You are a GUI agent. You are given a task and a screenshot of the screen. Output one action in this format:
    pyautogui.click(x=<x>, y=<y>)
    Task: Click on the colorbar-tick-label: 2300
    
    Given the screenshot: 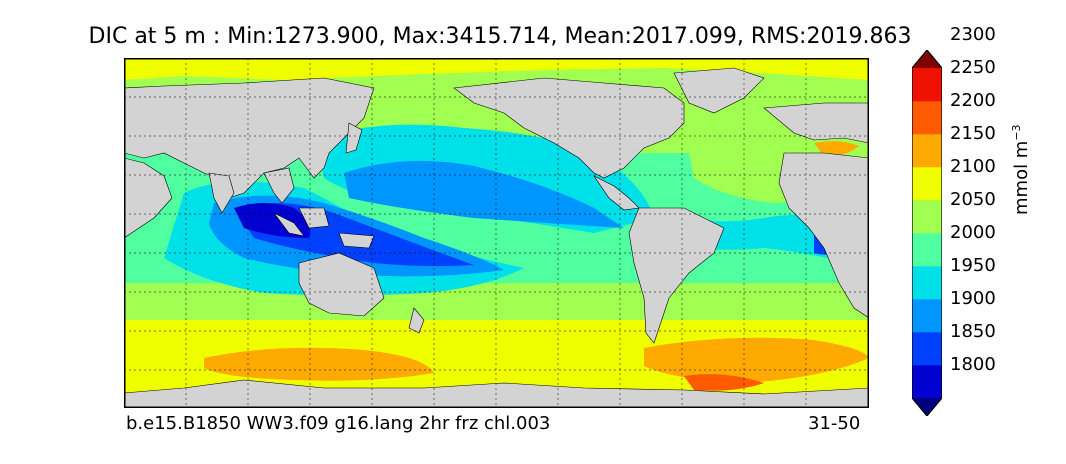 What is the action you would take?
    pyautogui.click(x=973, y=34)
    